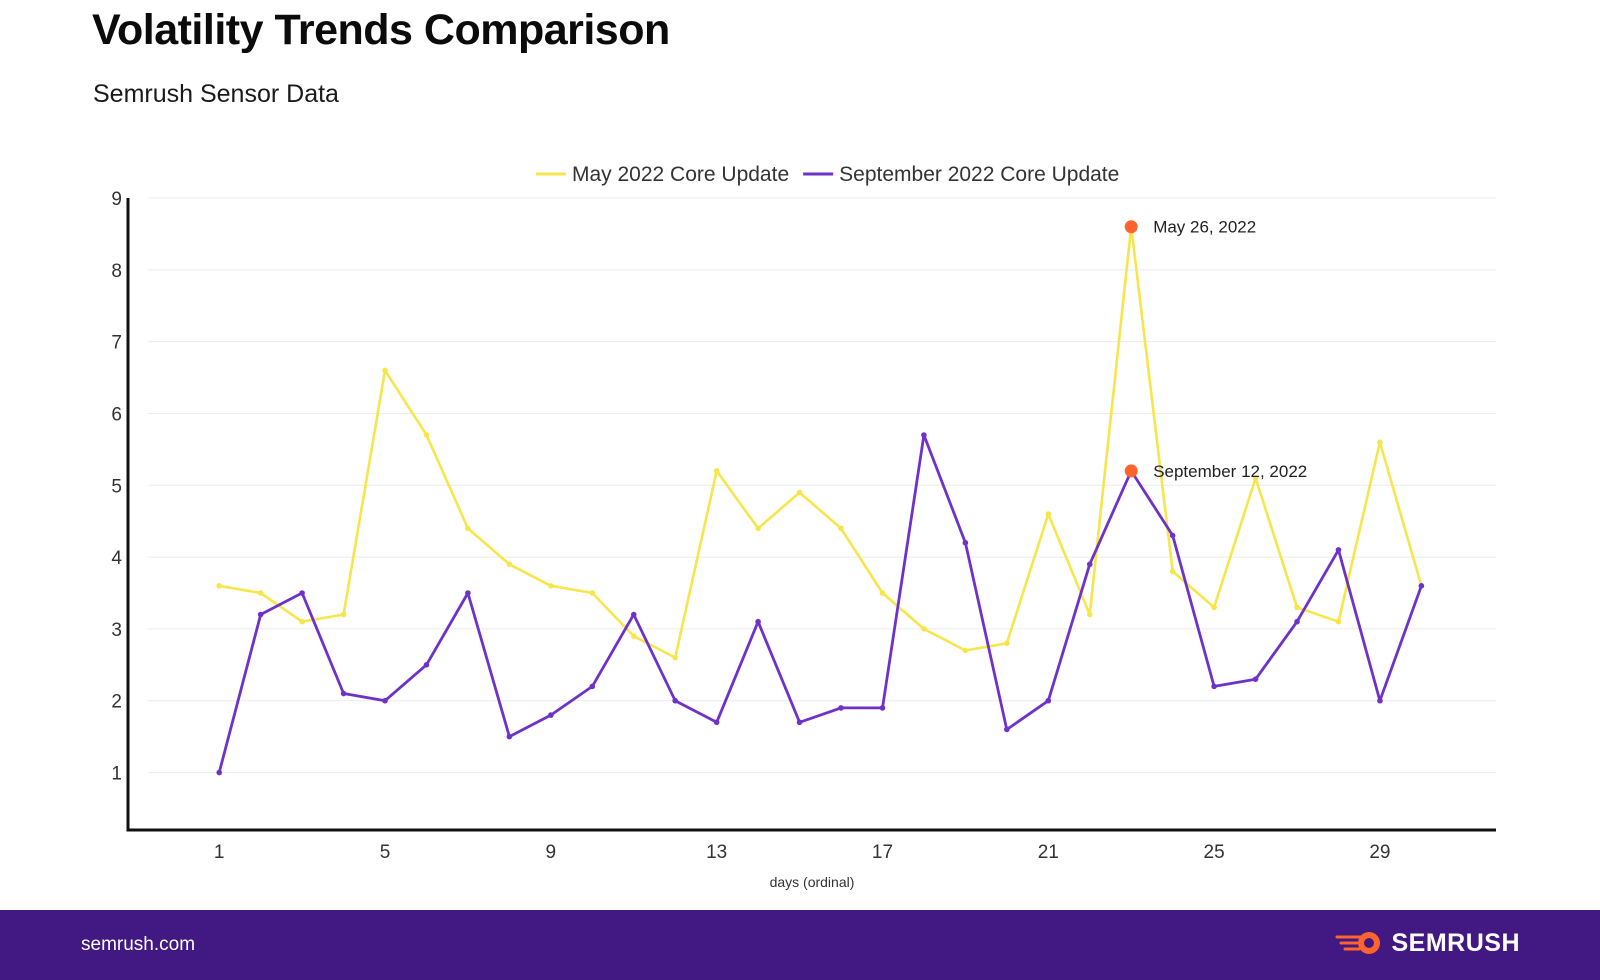 The image size is (1600, 980). Describe the element at coordinates (1048, 852) in the screenshot. I see `x-tick-label: 21` at that location.